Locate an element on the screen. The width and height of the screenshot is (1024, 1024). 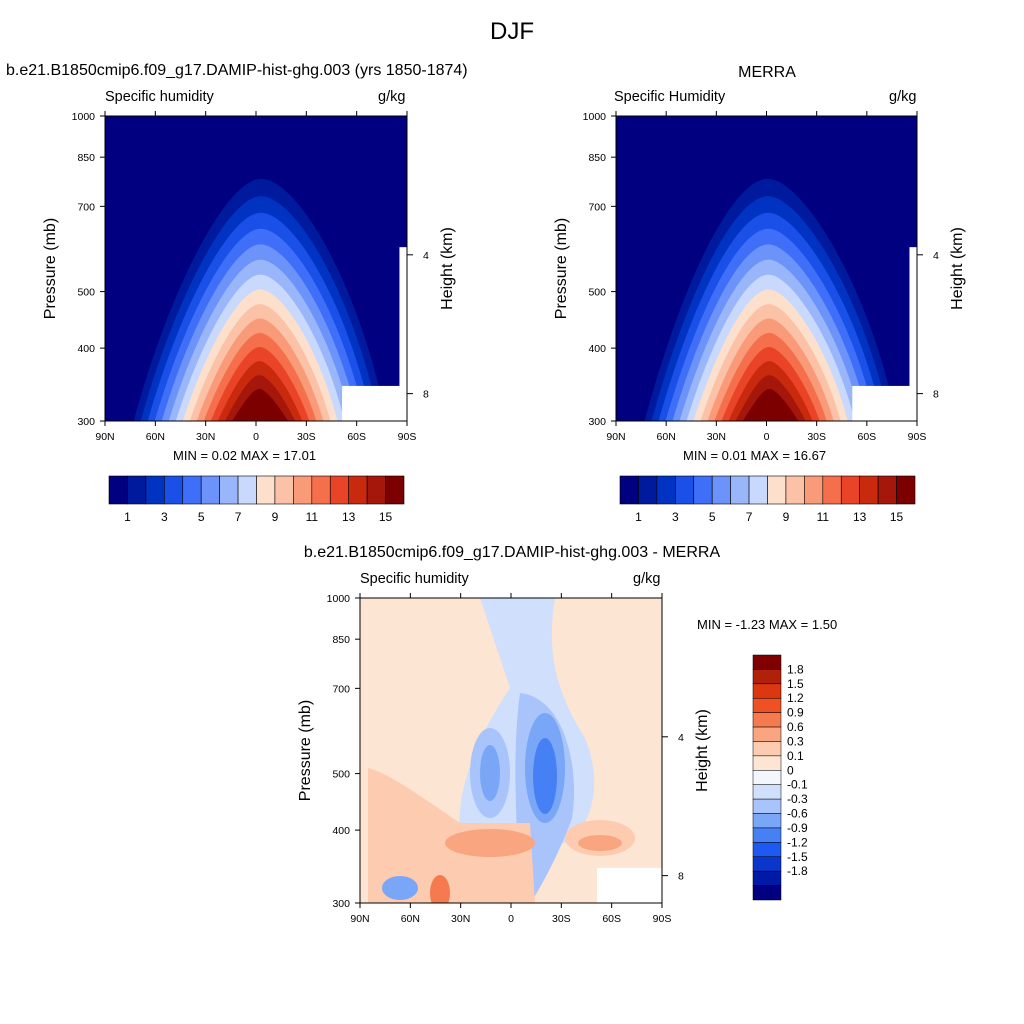
diff-colorbar-label: 1.2 is located at coordinates (795, 698).